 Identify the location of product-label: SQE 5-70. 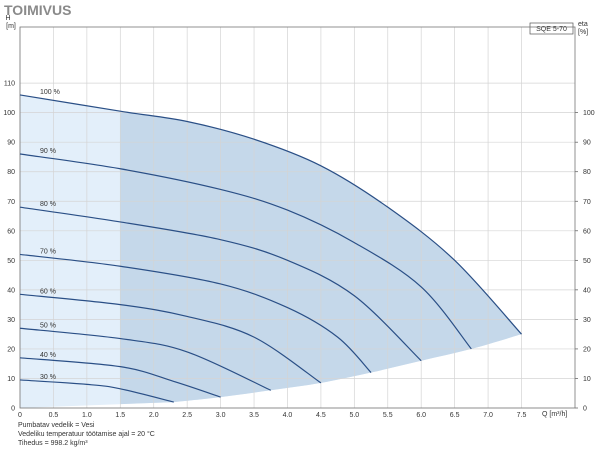
(551, 29).